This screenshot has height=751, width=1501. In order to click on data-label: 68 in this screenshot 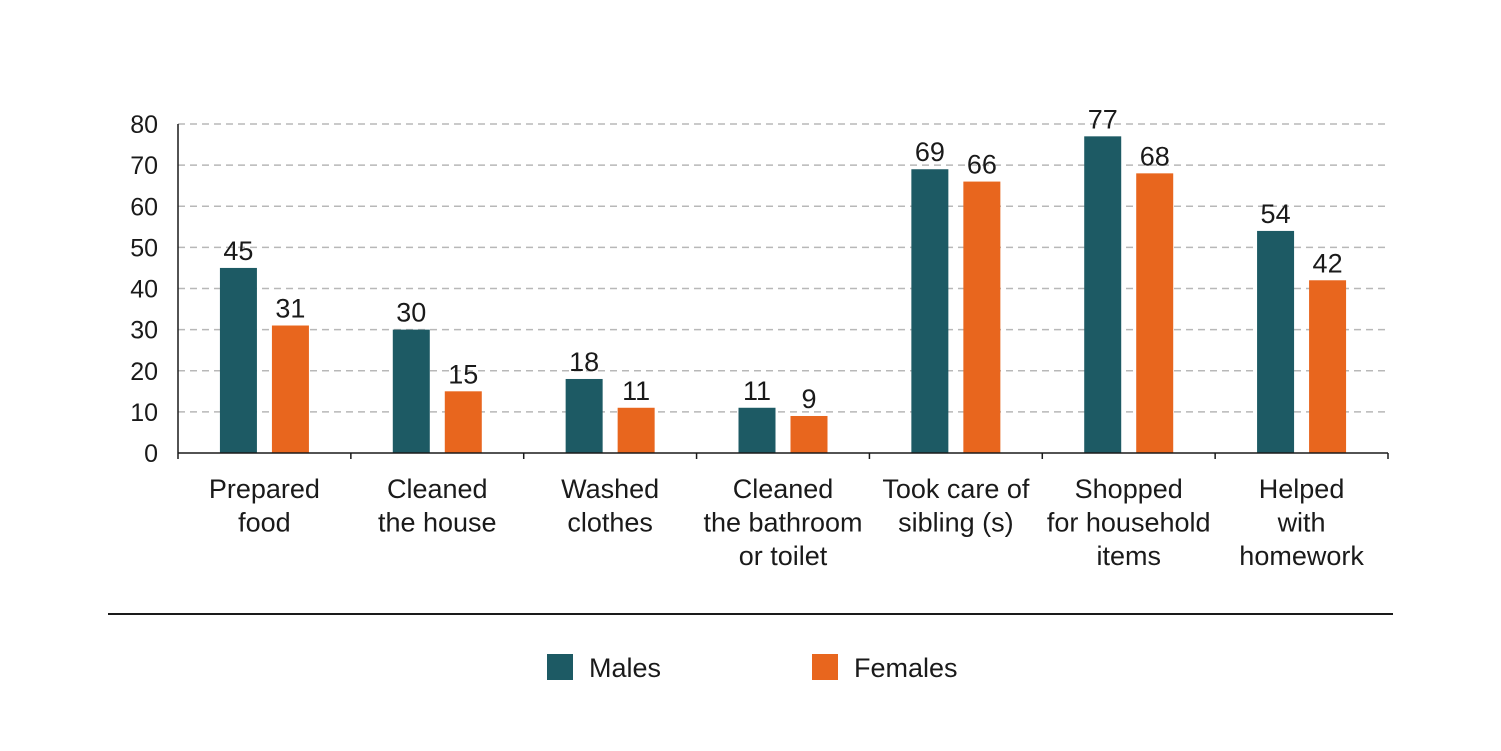, I will do `click(1155, 156)`.